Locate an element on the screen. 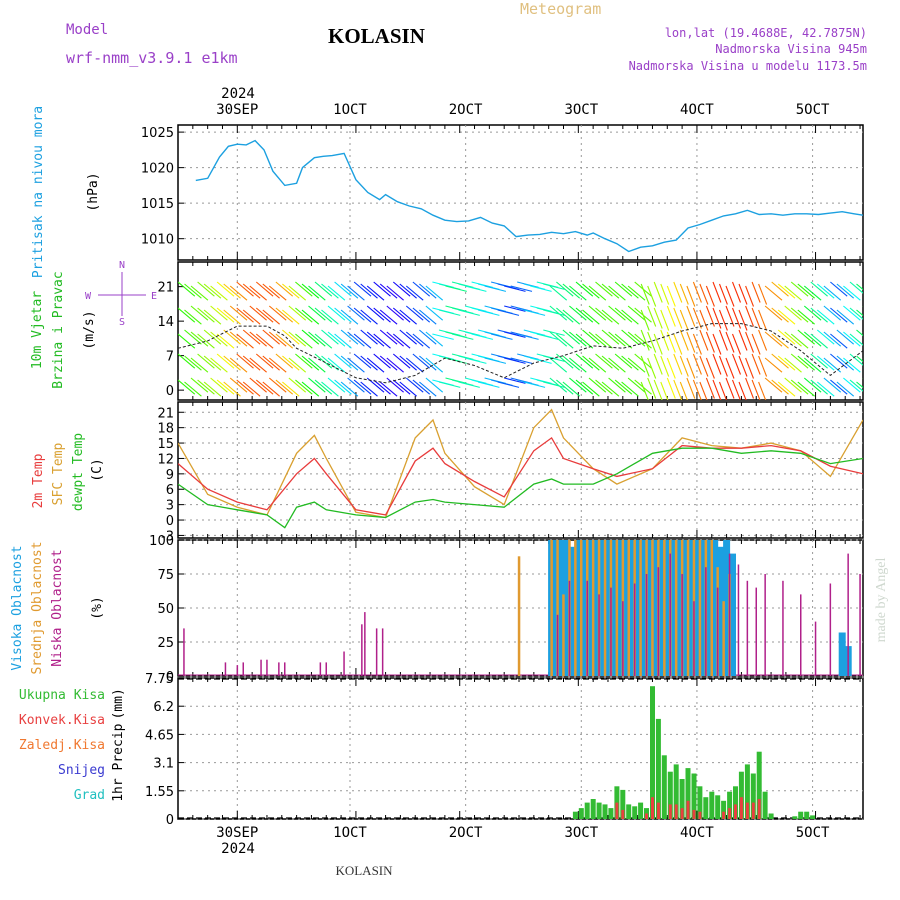 The width and height of the screenshot is (900, 900). bottom-date-label: 30SEP is located at coordinates (237, 833).